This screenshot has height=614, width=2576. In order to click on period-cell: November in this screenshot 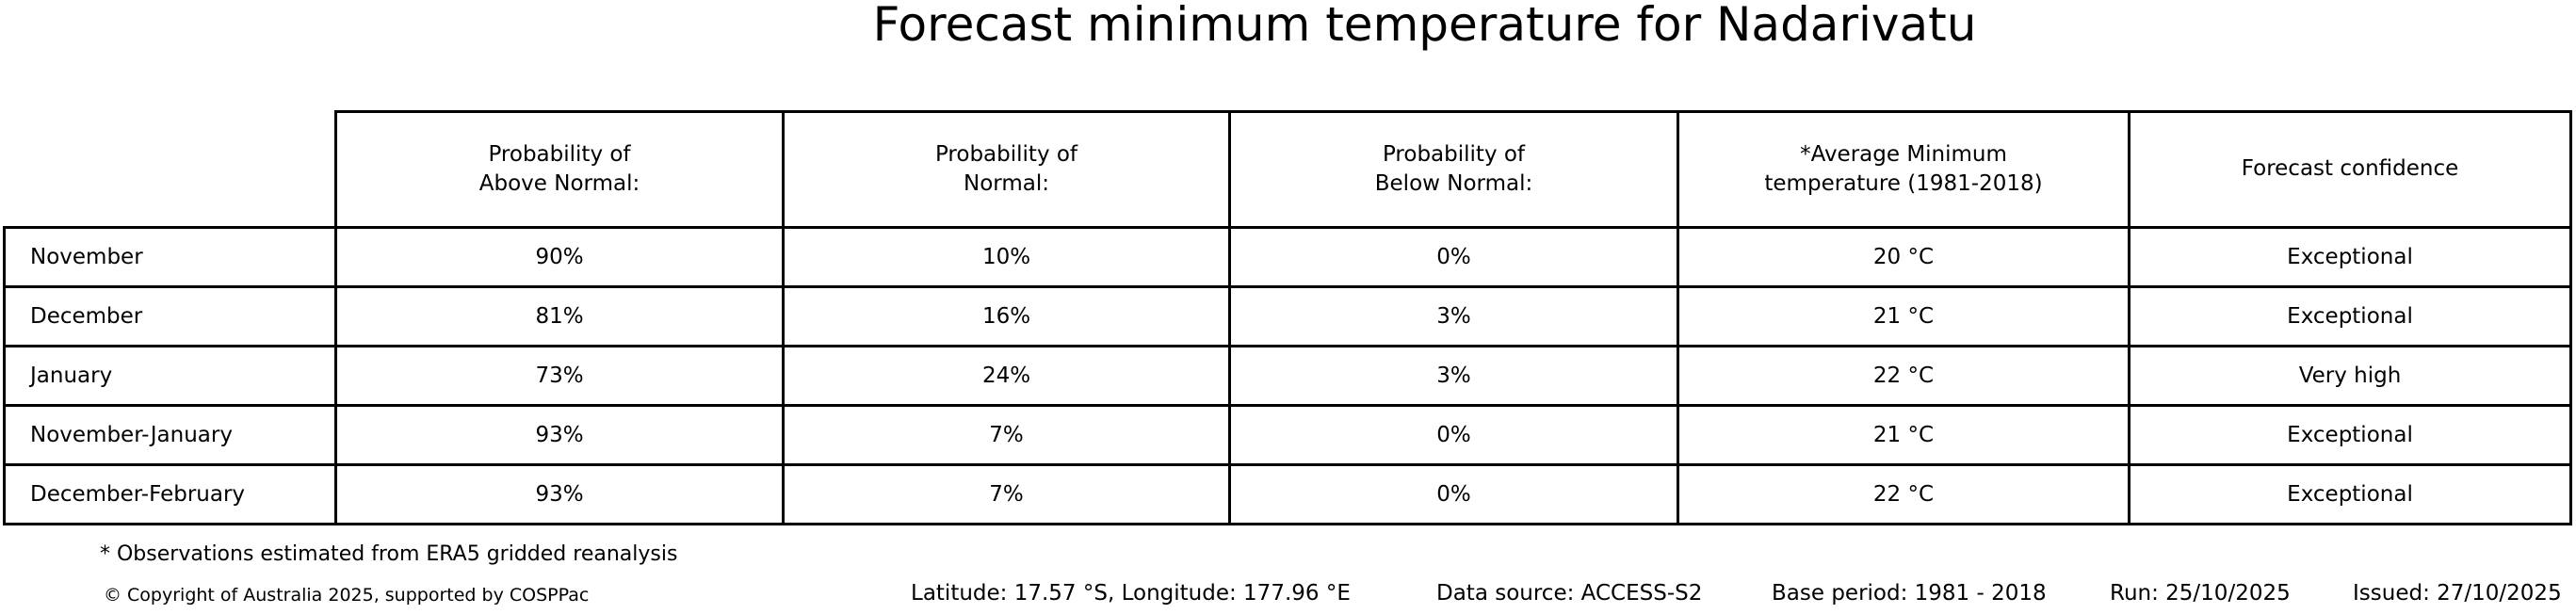, I will do `click(170, 257)`.